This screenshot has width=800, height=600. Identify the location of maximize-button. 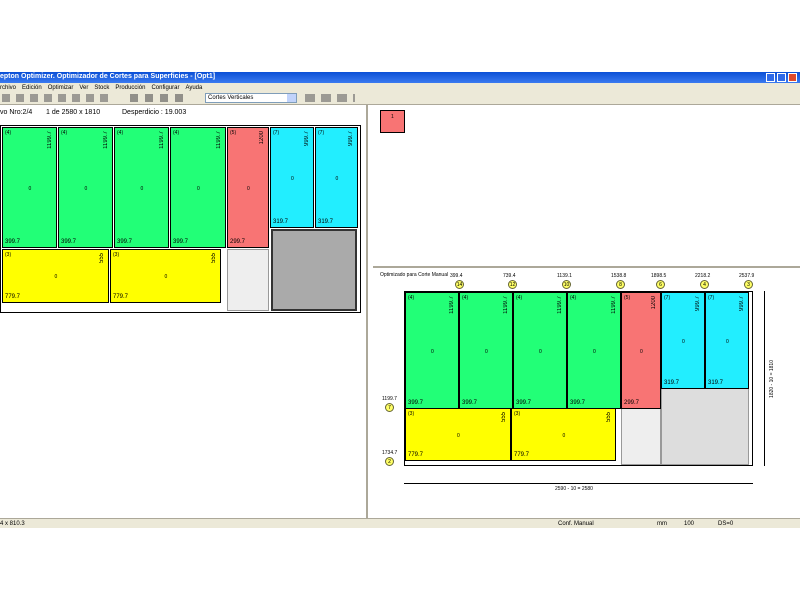
(781, 77).